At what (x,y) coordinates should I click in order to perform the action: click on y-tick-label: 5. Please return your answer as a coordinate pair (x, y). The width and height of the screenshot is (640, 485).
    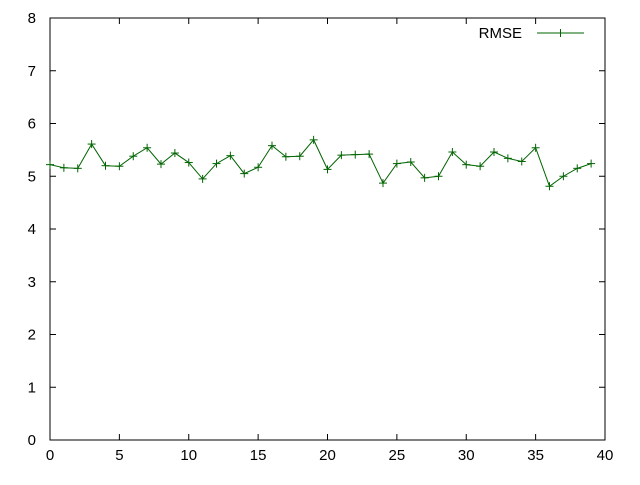
    Looking at the image, I should click on (32, 176).